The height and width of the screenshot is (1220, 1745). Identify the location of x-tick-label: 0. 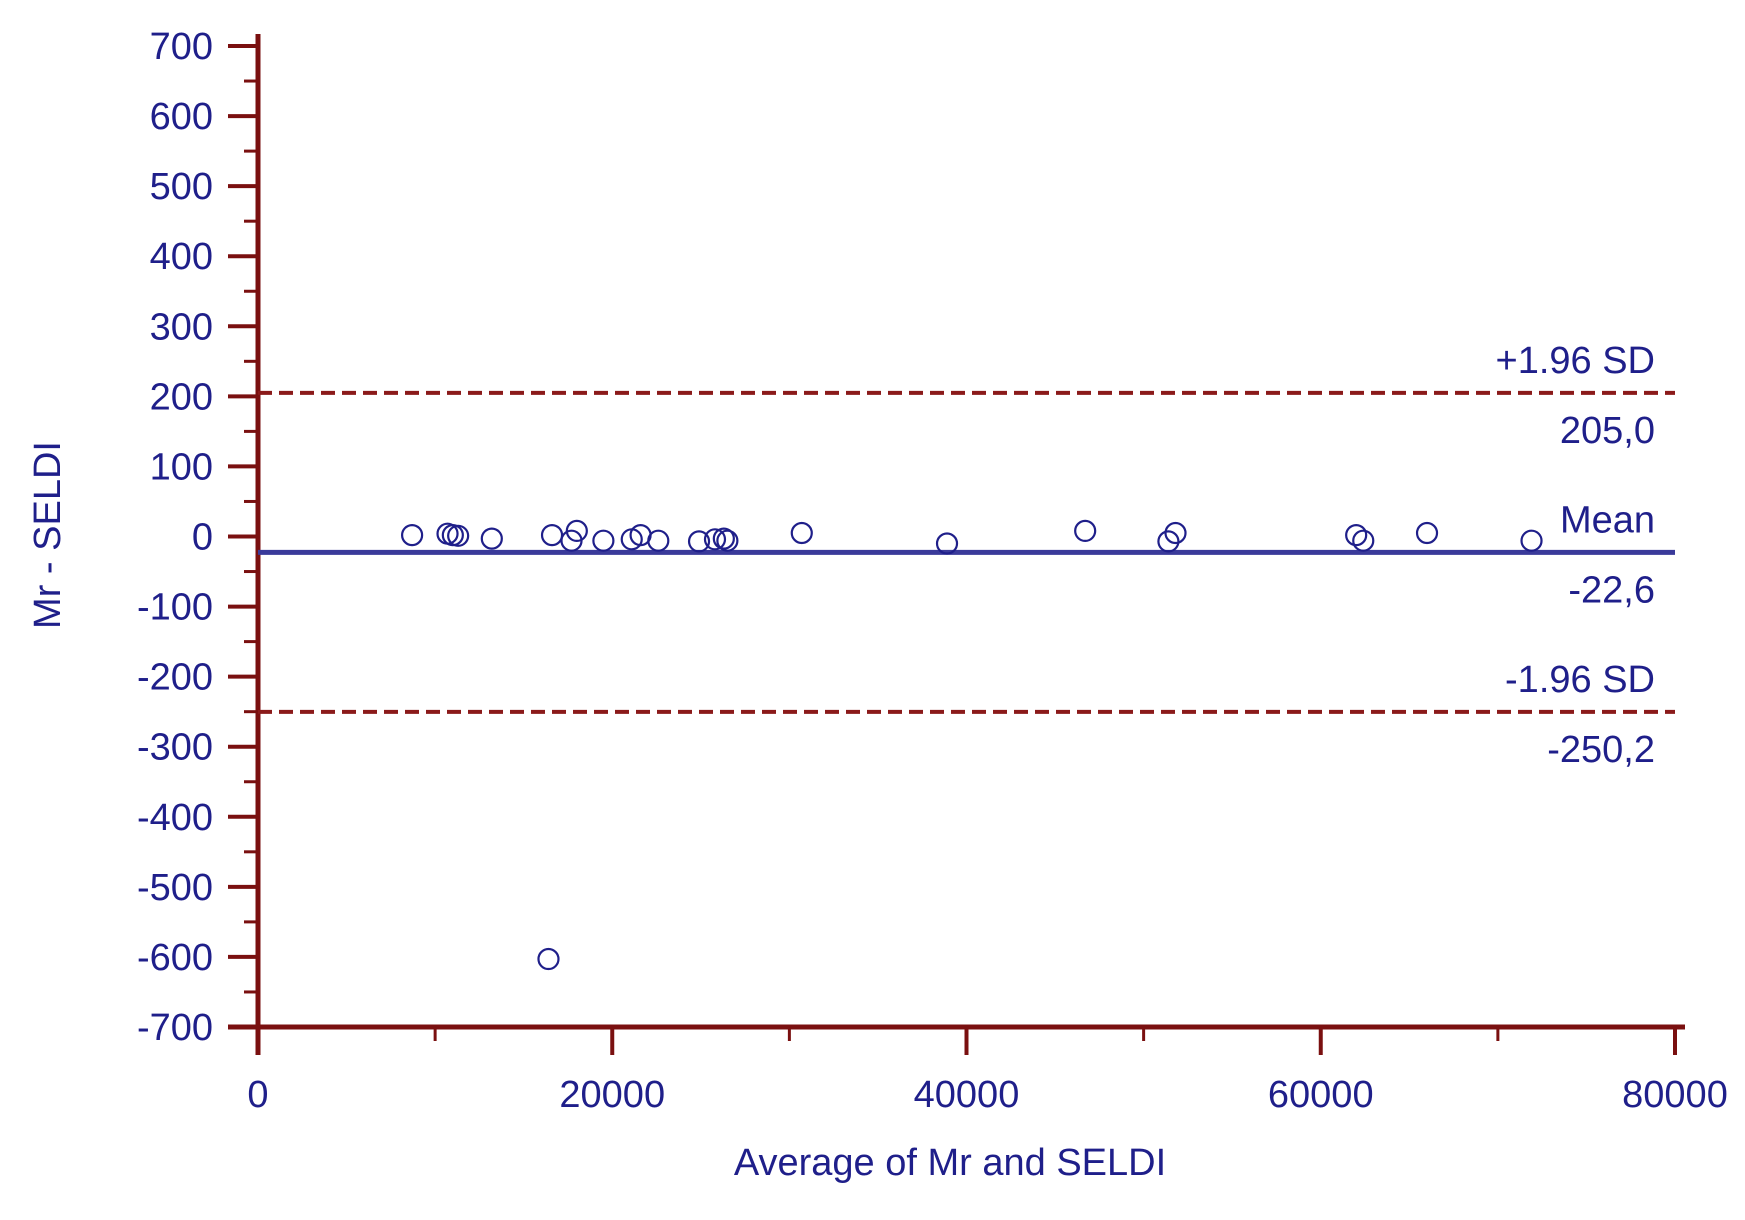
(257, 1095).